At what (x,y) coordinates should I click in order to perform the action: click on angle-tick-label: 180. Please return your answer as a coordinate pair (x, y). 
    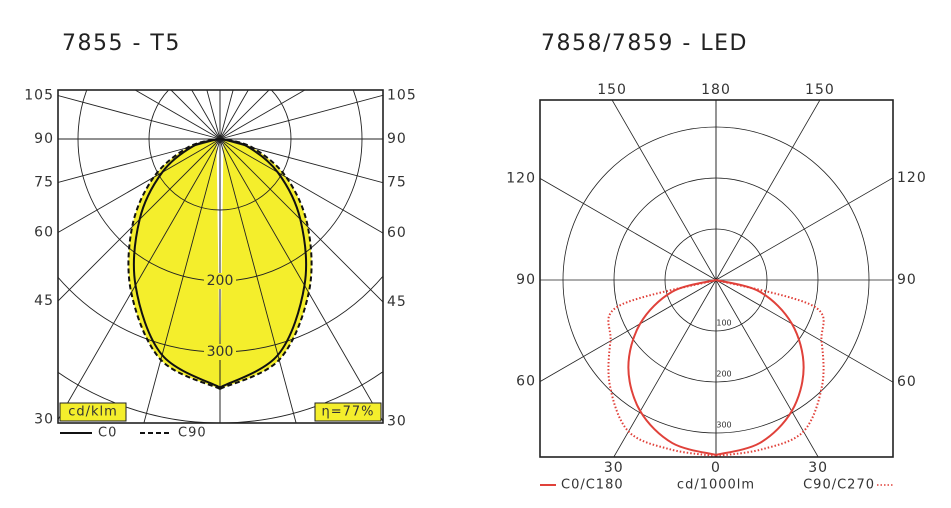
    Looking at the image, I should click on (716, 90).